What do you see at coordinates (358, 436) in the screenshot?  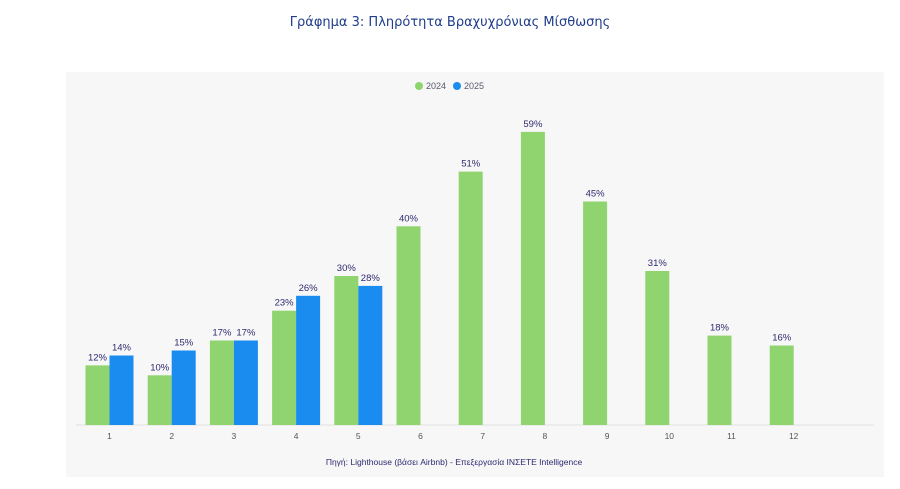 I see `x-tick-label-5: 5` at bounding box center [358, 436].